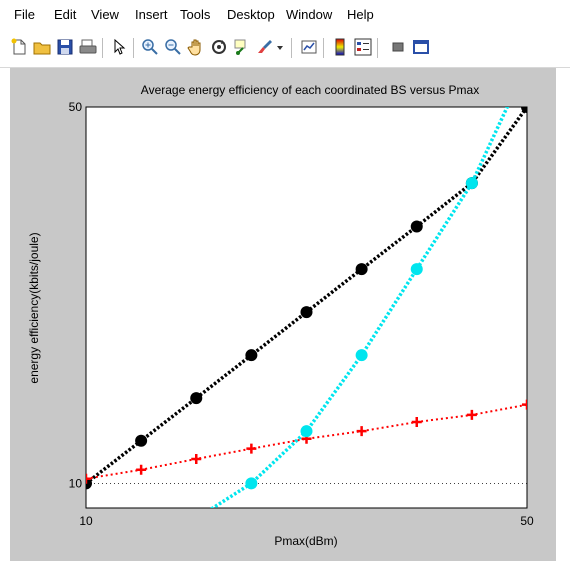 This screenshot has height=566, width=570. I want to click on figure-toolbar, so click(285, 49).